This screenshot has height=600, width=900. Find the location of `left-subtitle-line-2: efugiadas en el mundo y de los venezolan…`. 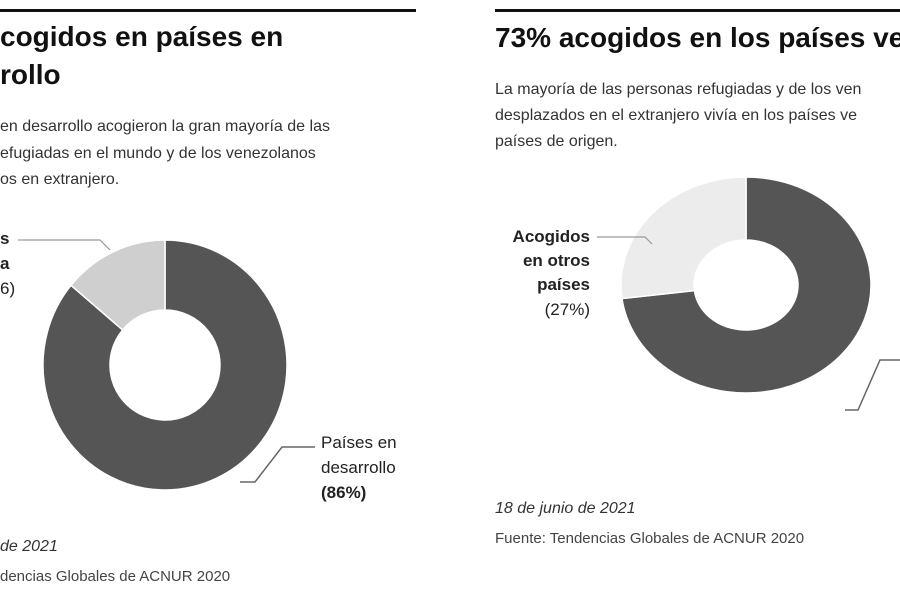

left-subtitle-line-2: efugiadas en el mundo y de los venezolan… is located at coordinates (158, 153).